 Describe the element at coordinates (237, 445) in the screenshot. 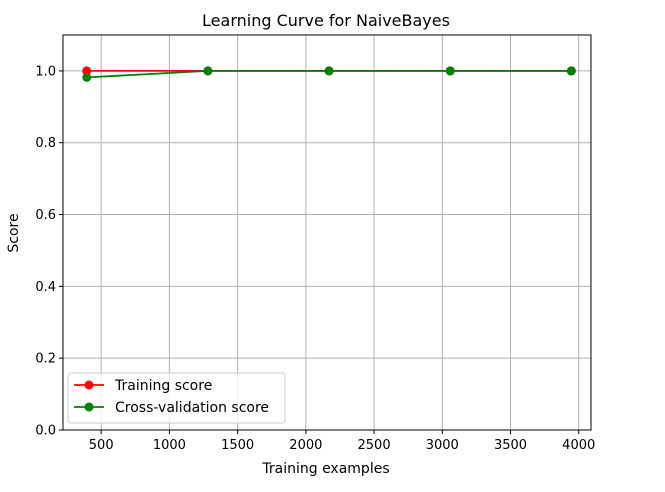

I see `x-tick-label: 1500` at that location.